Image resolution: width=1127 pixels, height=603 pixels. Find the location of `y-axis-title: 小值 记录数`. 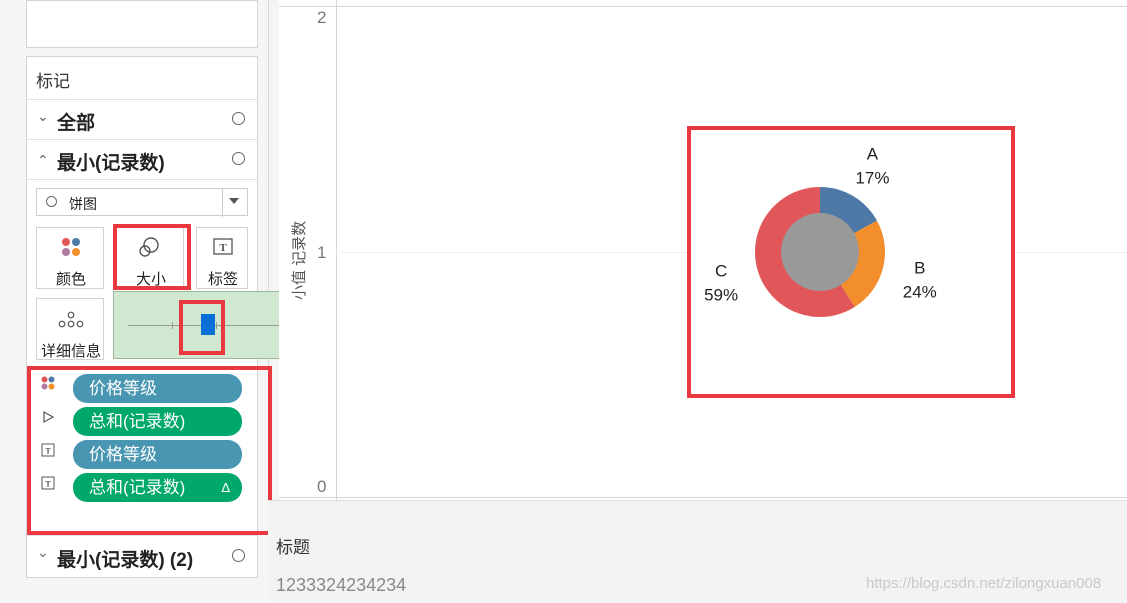

y-axis-title: 小值 记录数 is located at coordinates (299, 260).